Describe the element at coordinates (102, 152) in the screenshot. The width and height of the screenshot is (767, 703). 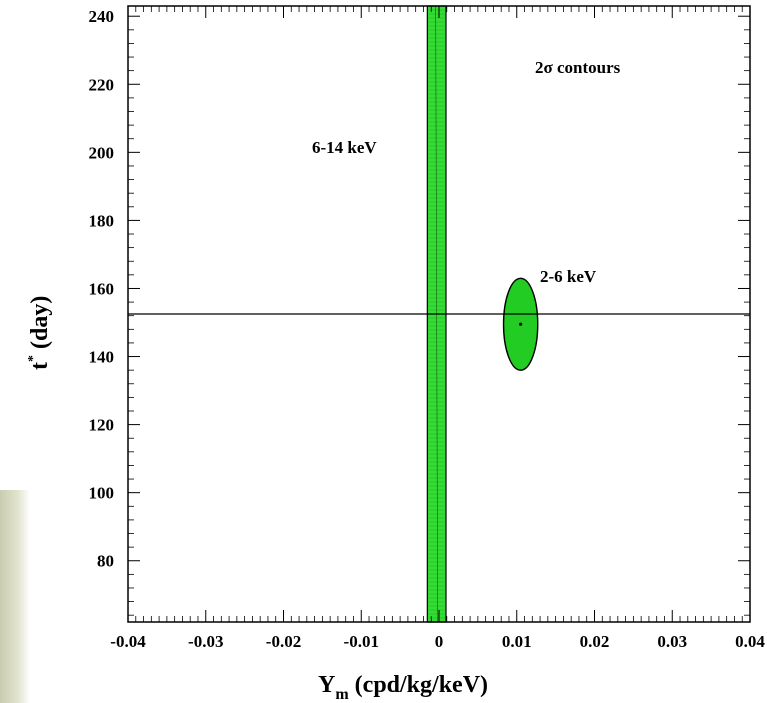
I see `y-tick-label: 200` at that location.